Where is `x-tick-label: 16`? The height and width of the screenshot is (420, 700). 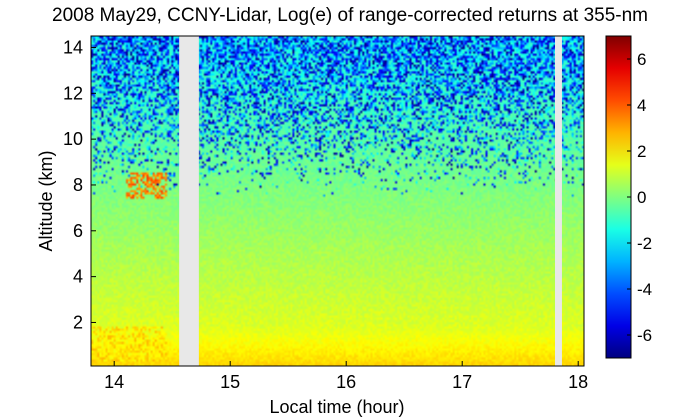 x-tick-label: 16 is located at coordinates (346, 382).